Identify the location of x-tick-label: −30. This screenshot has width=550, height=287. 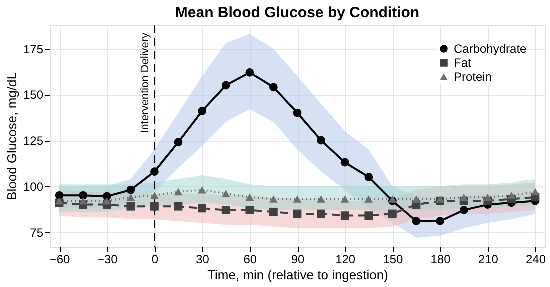
(107, 259).